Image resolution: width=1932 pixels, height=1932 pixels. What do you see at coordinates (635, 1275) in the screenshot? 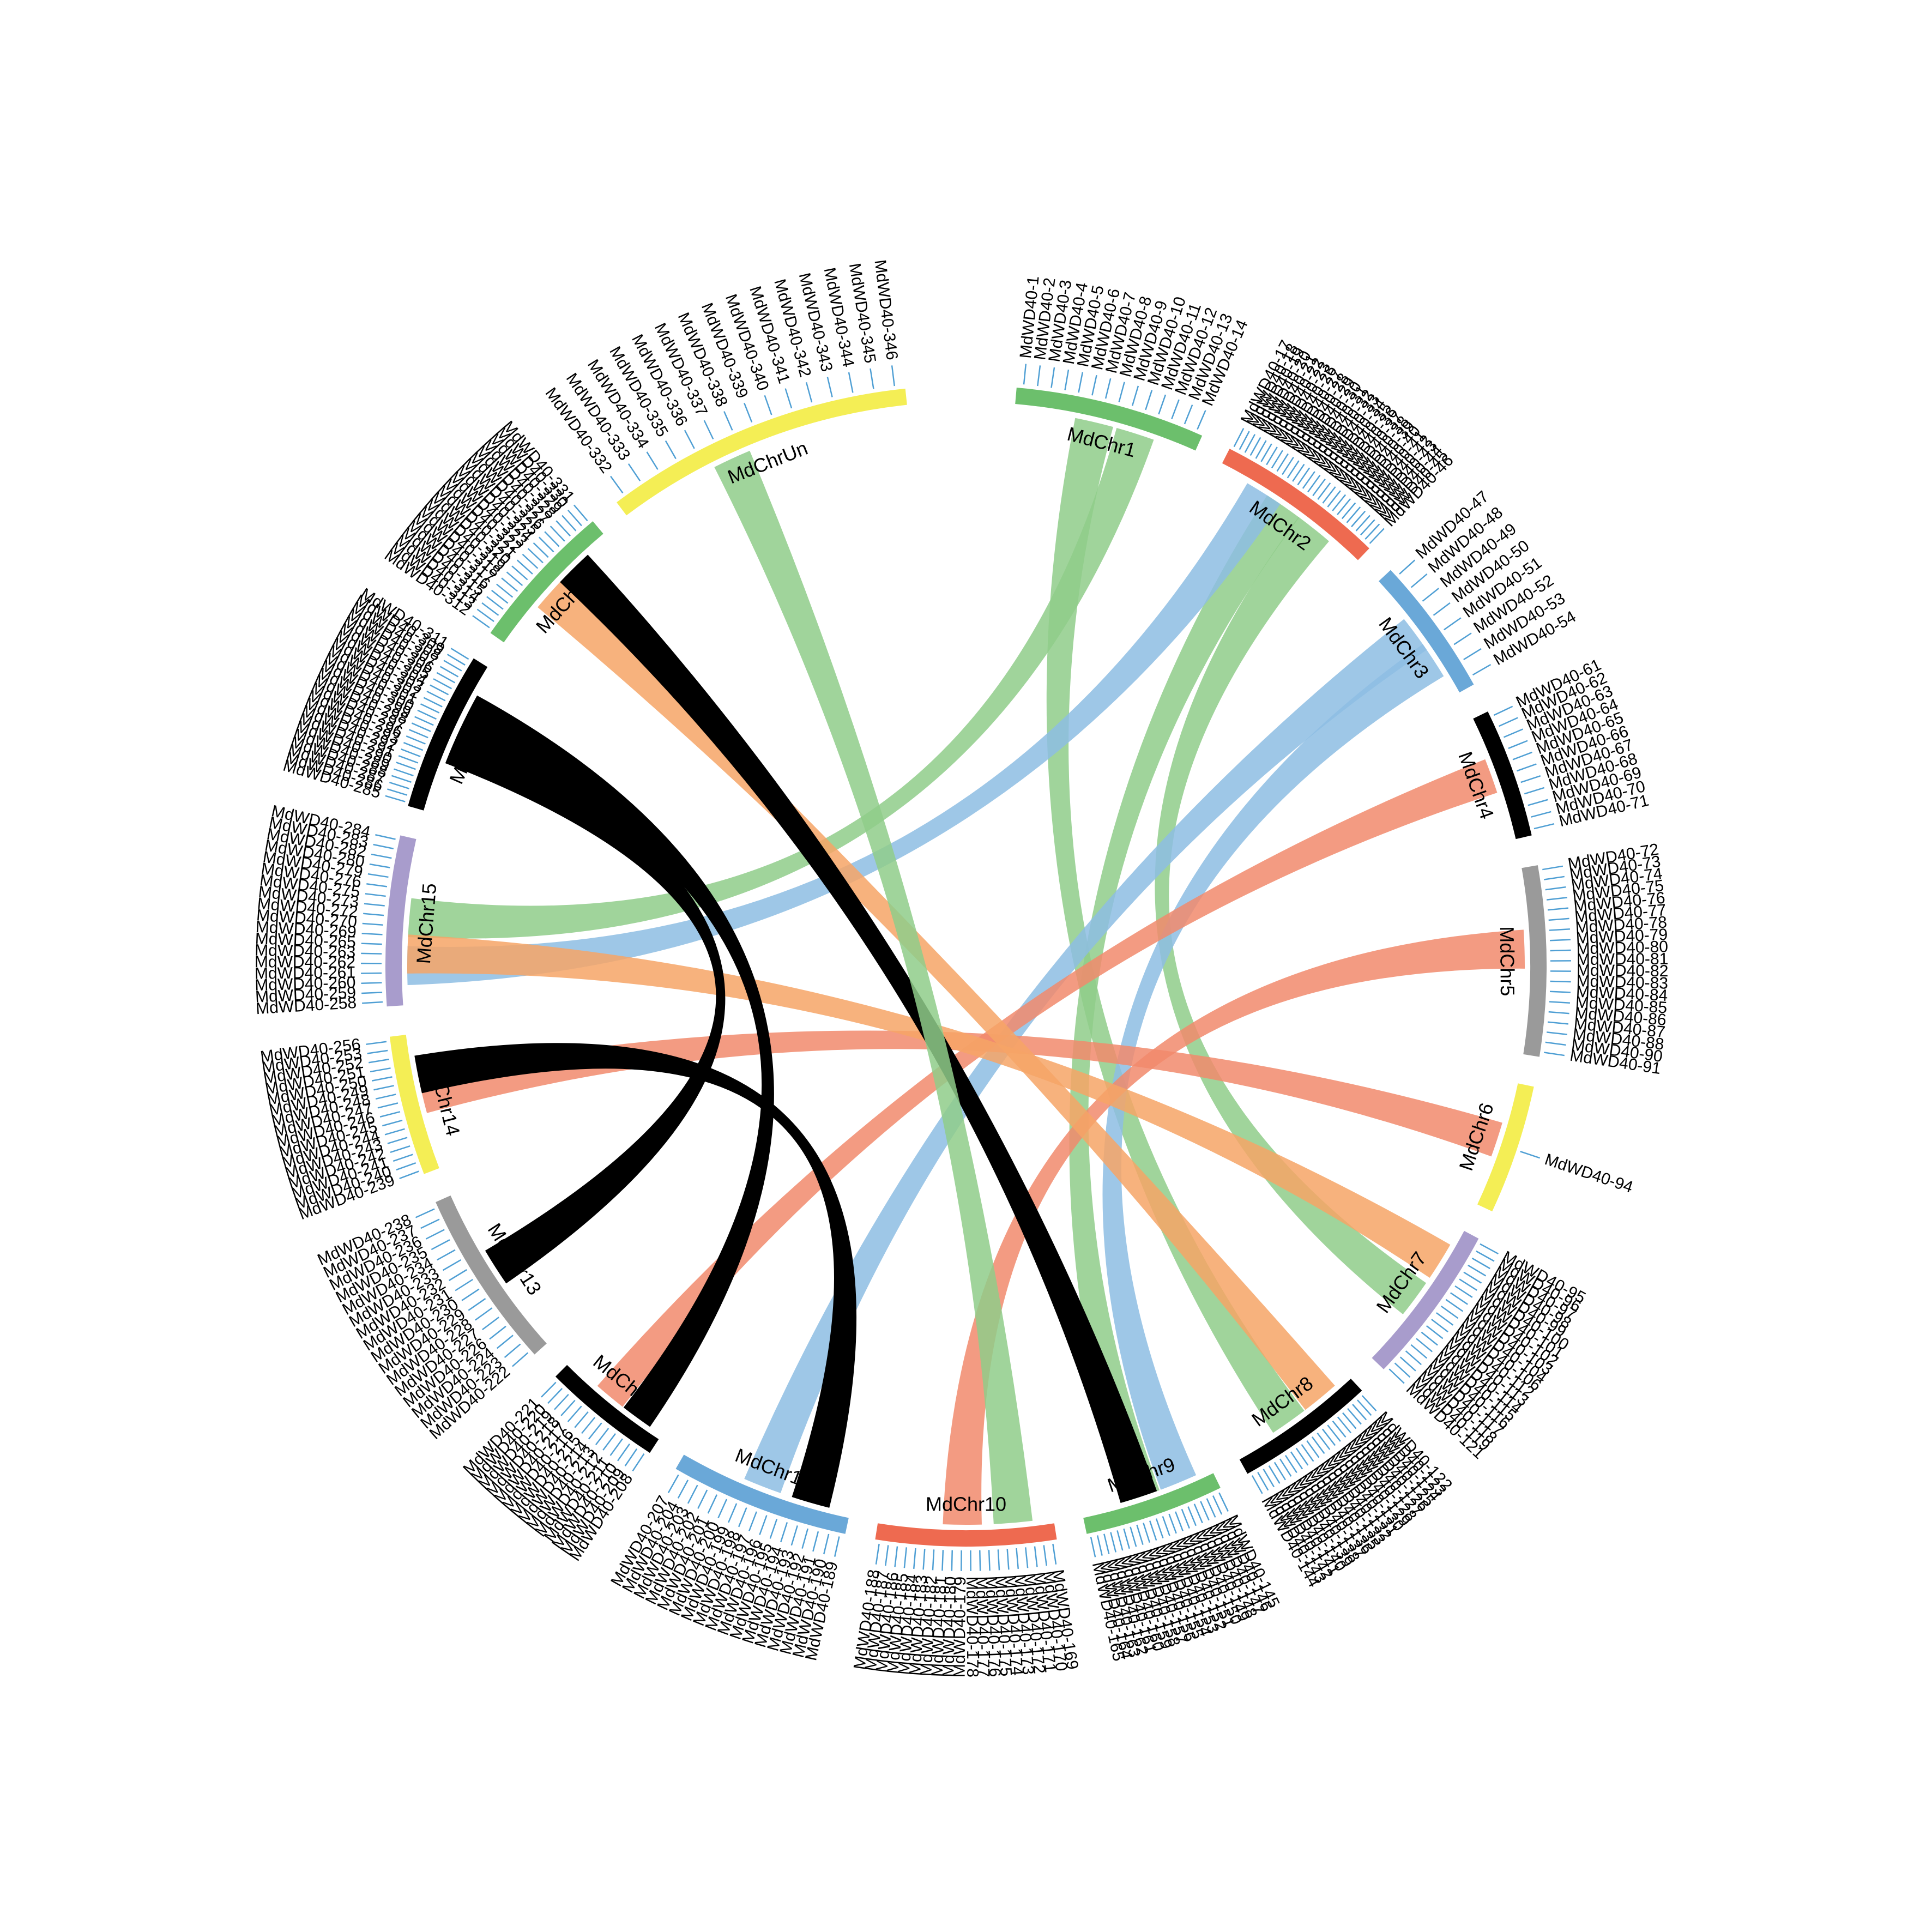
I see `link-mdchr14-mdchr11` at bounding box center [635, 1275].